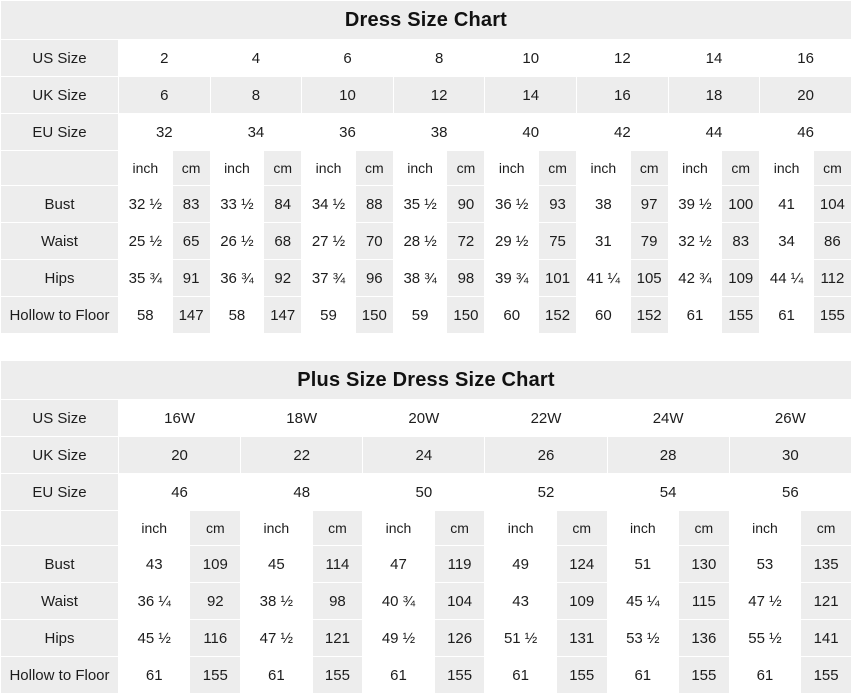 The image size is (851, 694). What do you see at coordinates (642, 601) in the screenshot?
I see `measurement-cell-inch: 45 ¼` at bounding box center [642, 601].